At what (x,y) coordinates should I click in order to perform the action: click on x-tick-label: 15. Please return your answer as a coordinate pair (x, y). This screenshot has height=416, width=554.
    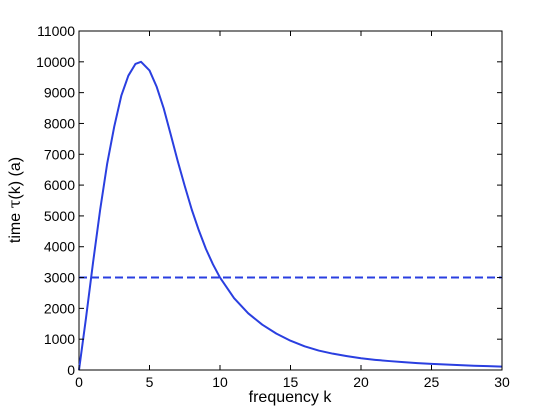
    Looking at the image, I should click on (291, 382).